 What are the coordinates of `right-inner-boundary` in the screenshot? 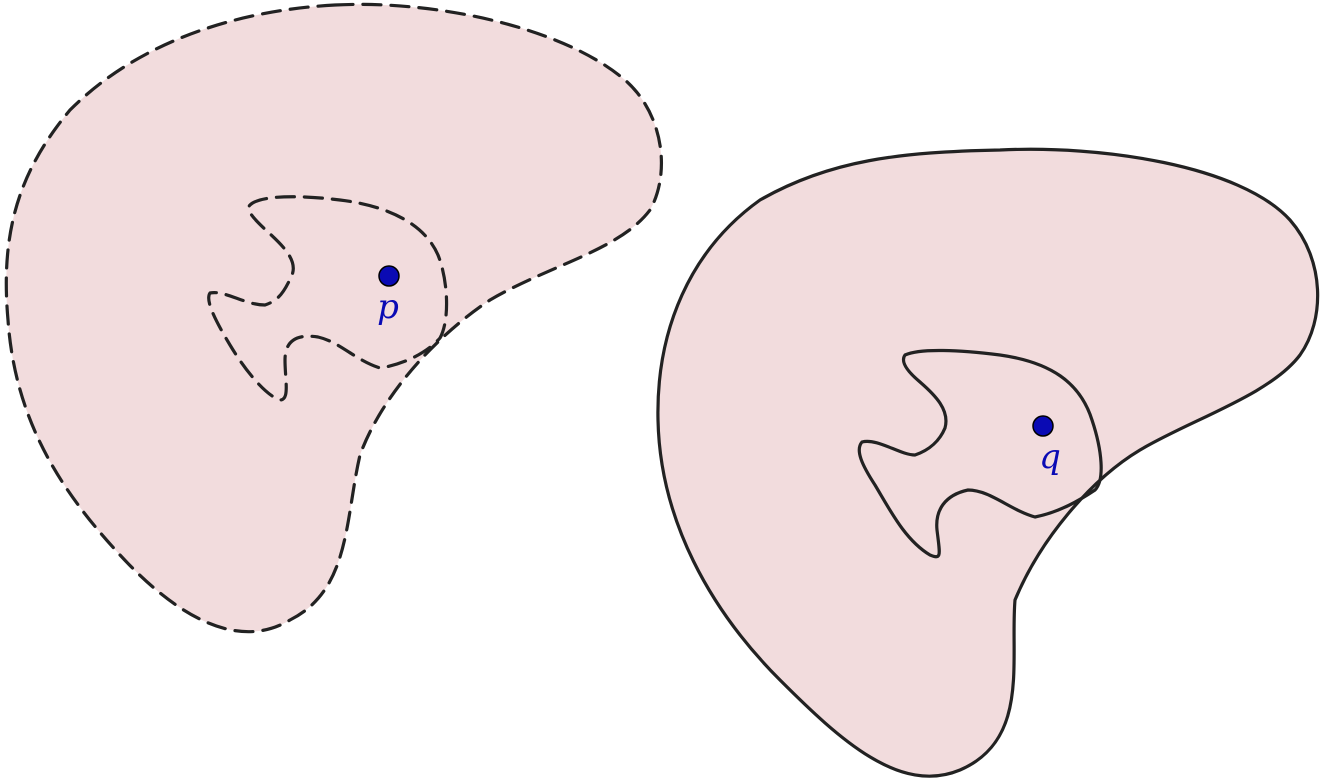 It's located at (980, 453).